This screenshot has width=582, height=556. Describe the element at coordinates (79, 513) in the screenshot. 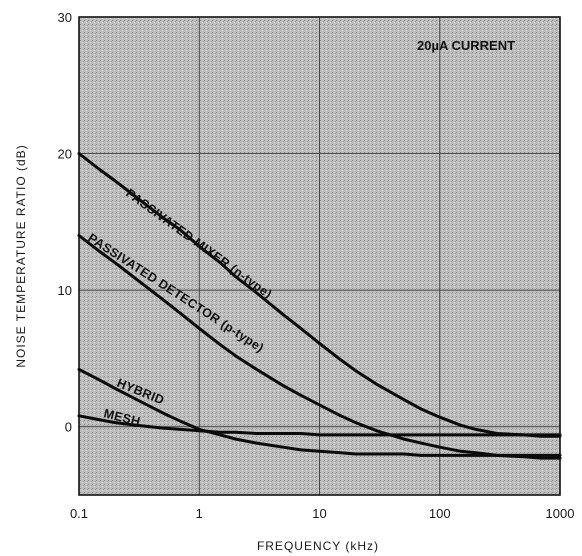

I see `x-tick-label-0: 0.1` at that location.